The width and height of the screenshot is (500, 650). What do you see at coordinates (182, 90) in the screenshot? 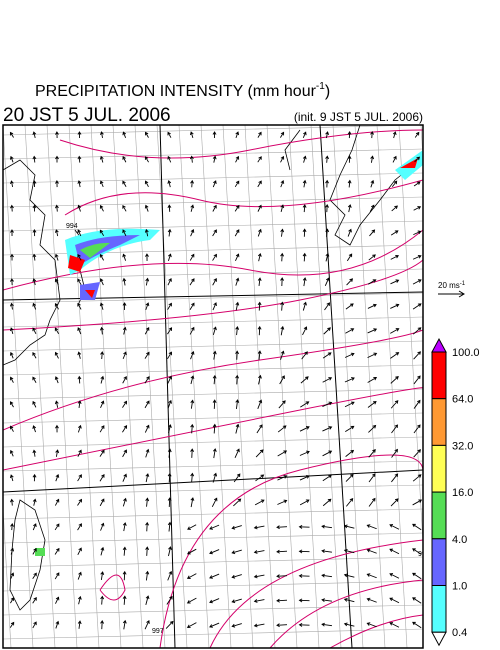
I see `title: PRECIPITATION INTENSITY (mm hour-1)` at bounding box center [182, 90].